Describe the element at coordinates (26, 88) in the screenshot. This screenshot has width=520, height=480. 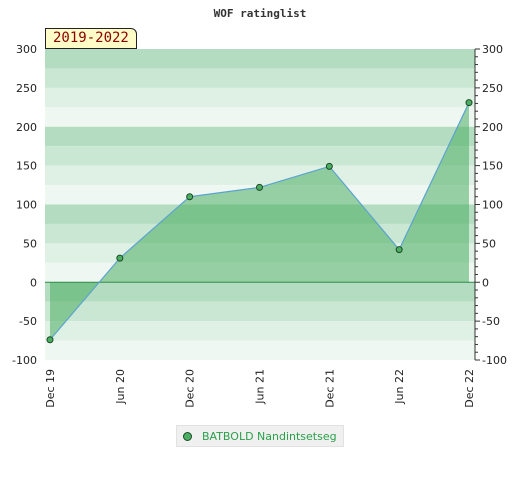
I see `y-tick-label-left: 250` at that location.